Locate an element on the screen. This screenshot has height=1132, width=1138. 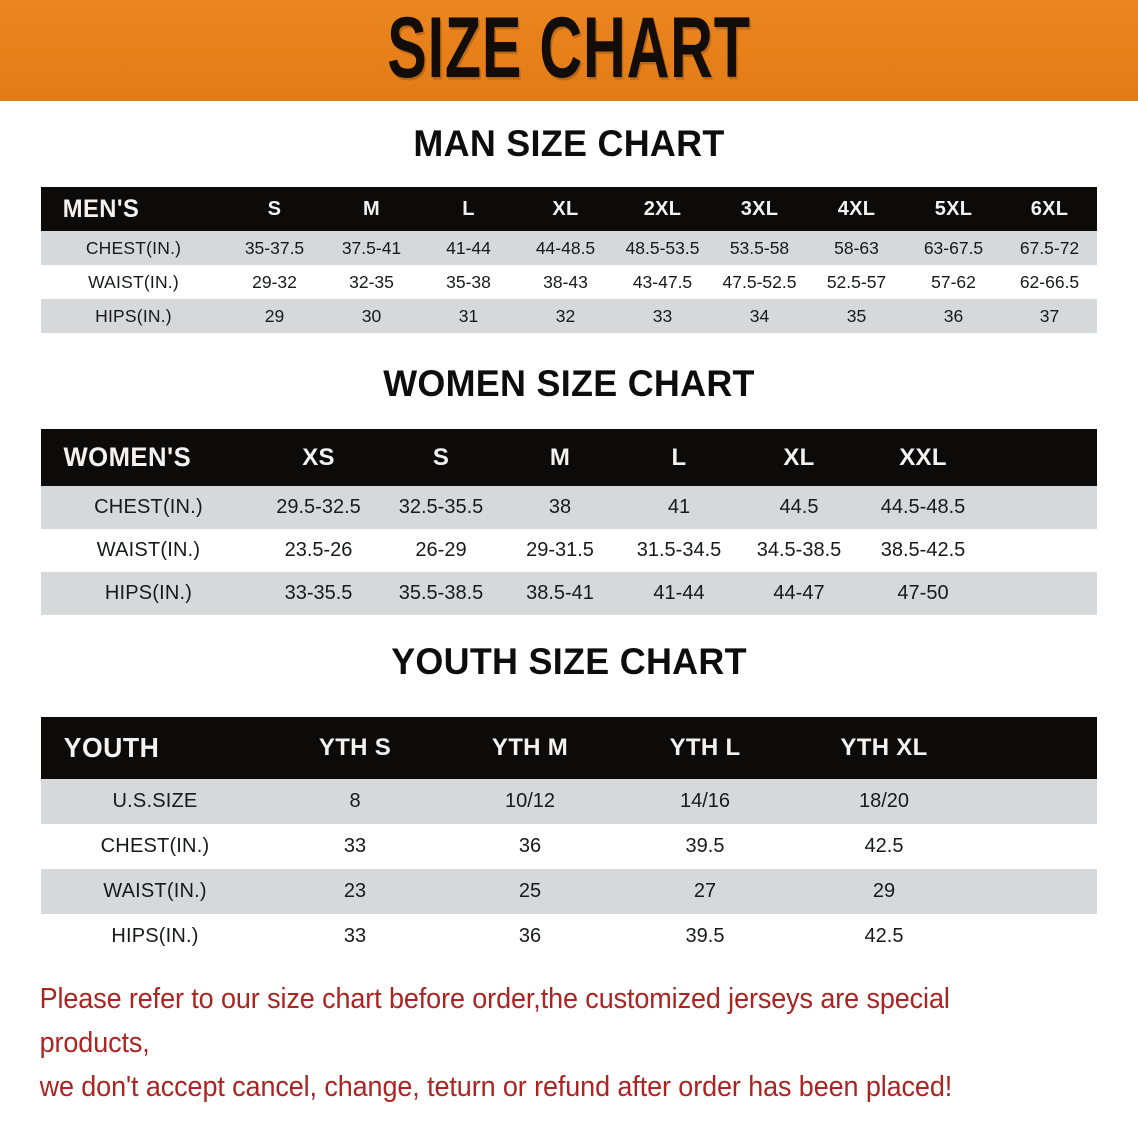
women-corner-label: WOMEN'S is located at coordinates (148, 457).